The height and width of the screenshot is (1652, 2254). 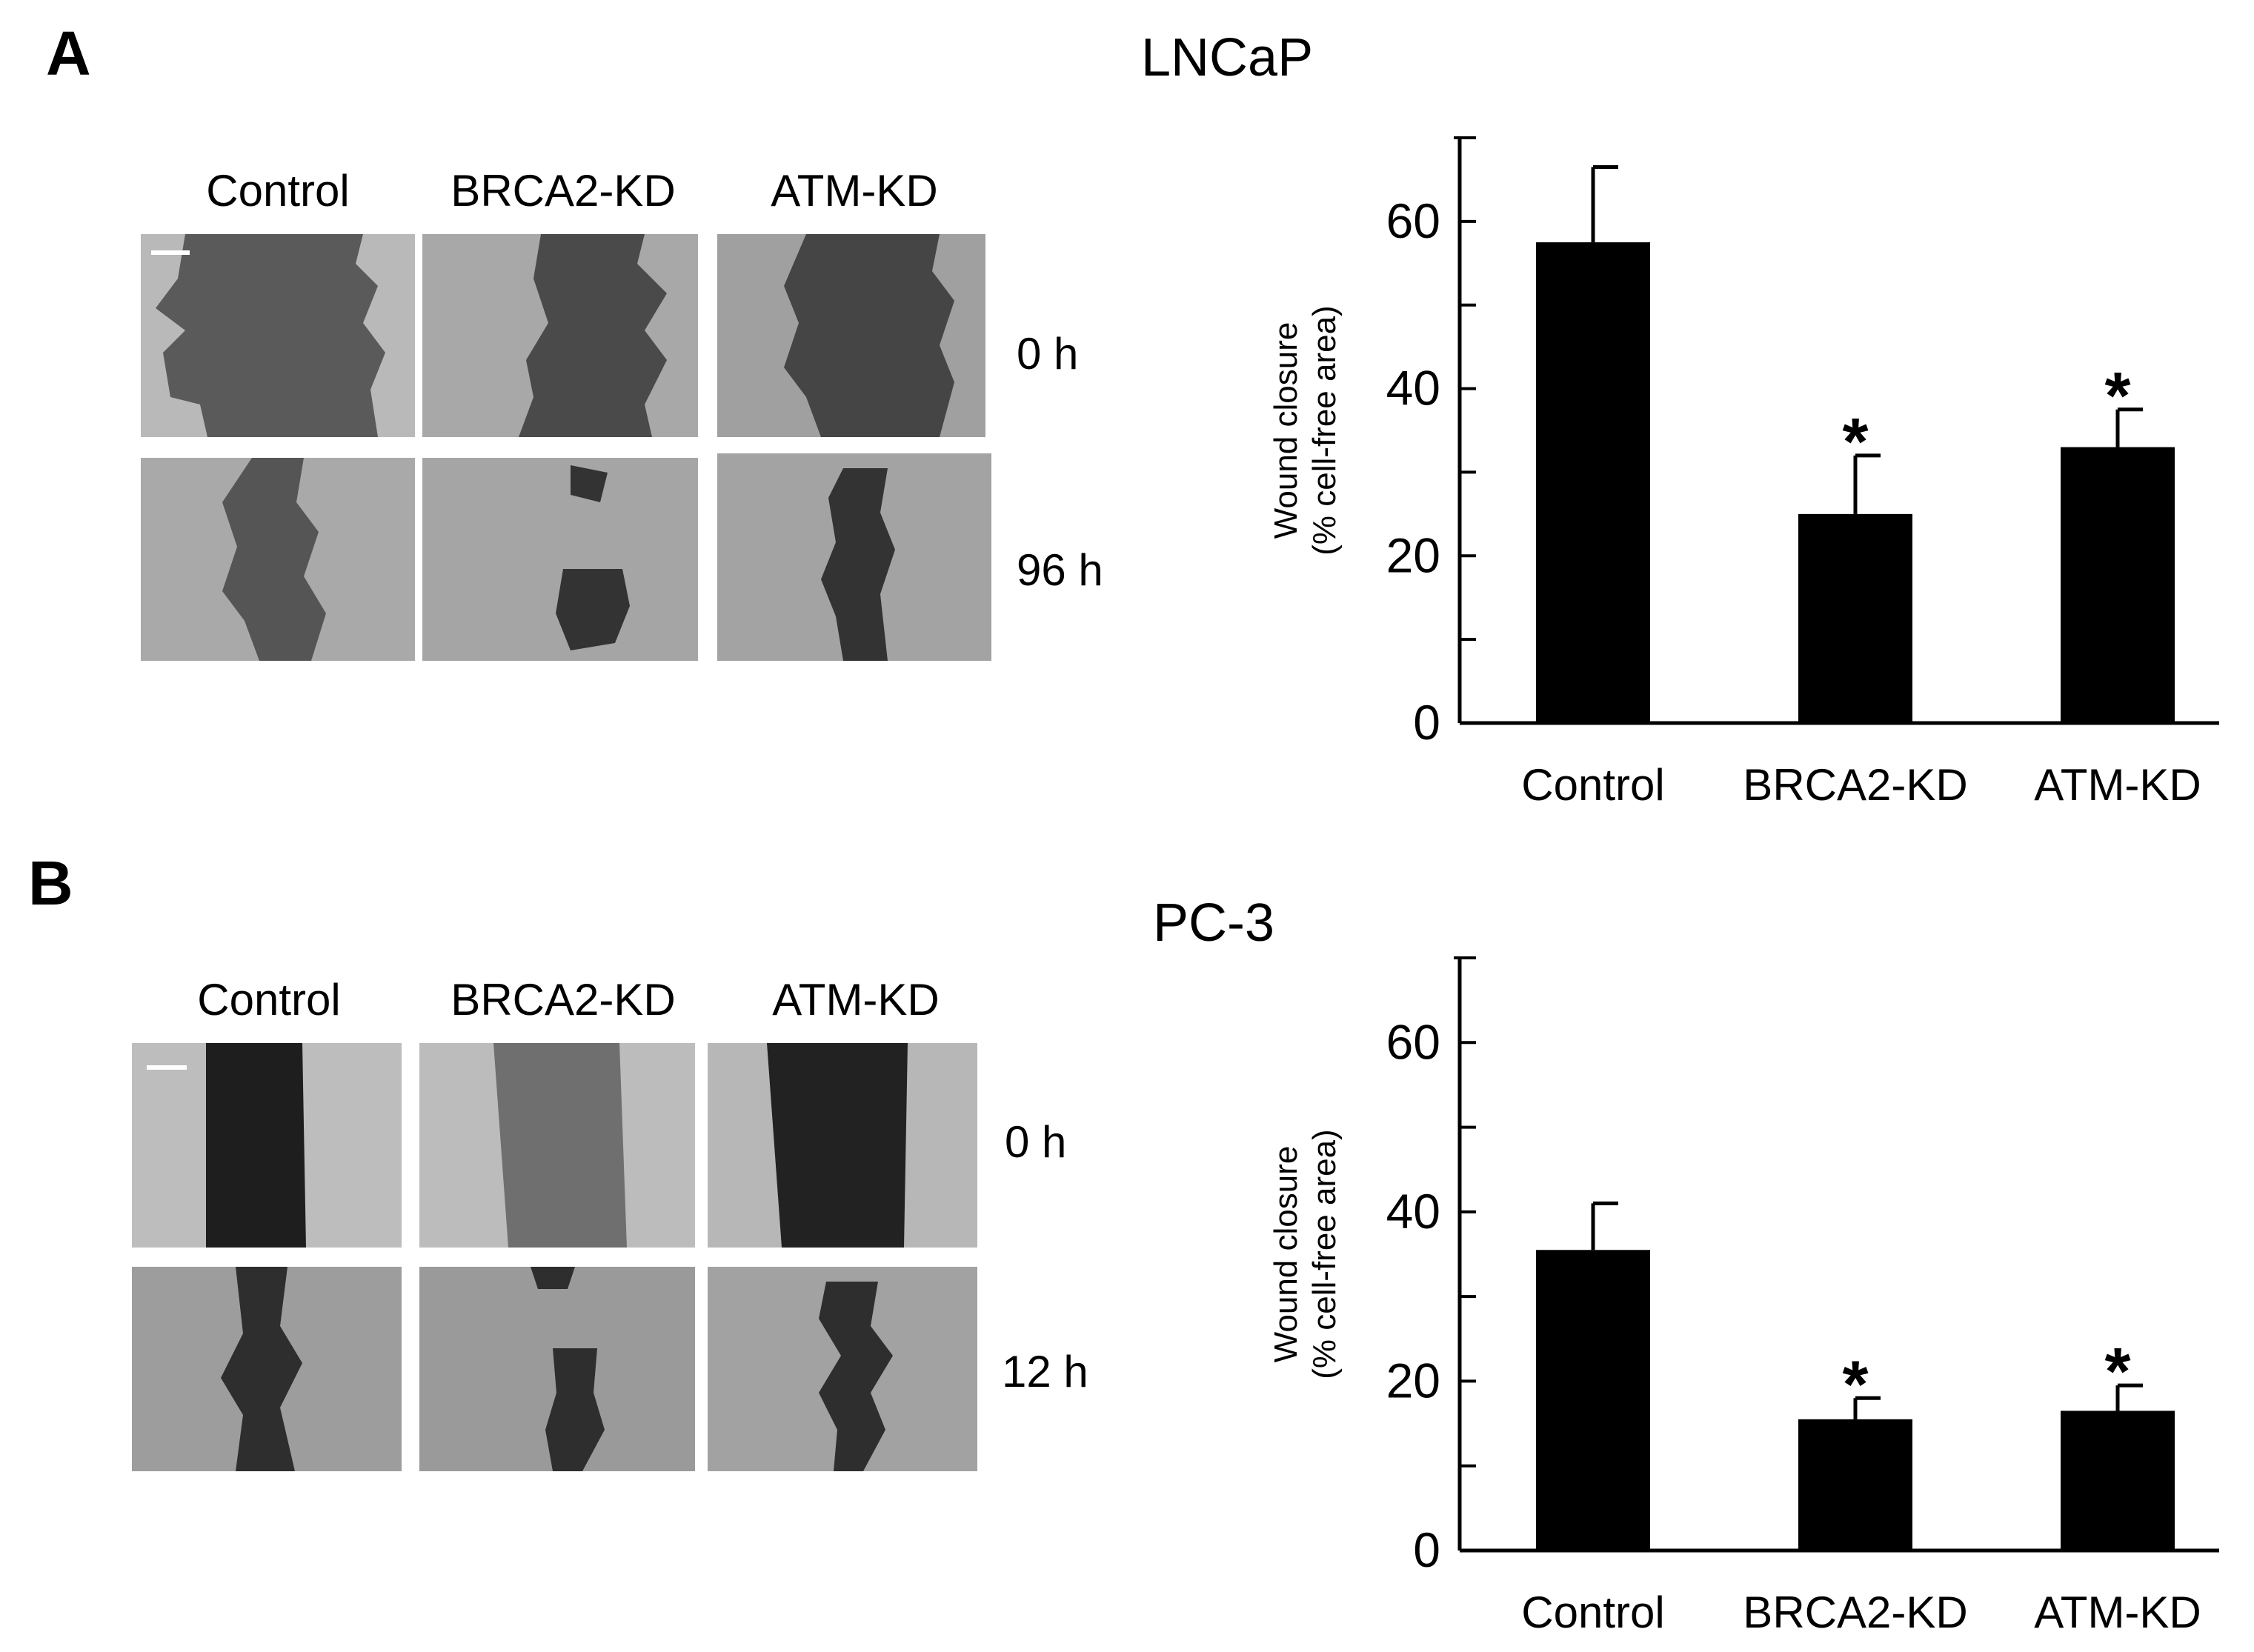 I want to click on micrograph-pc3-atm-0h, so click(x=843, y=1145).